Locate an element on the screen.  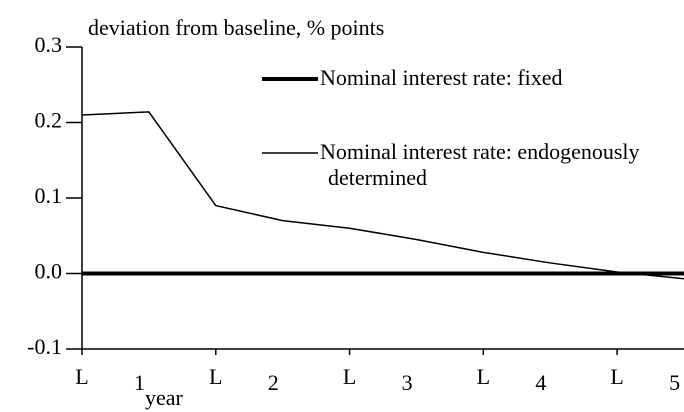
x-period-label: 2 is located at coordinates (273, 382).